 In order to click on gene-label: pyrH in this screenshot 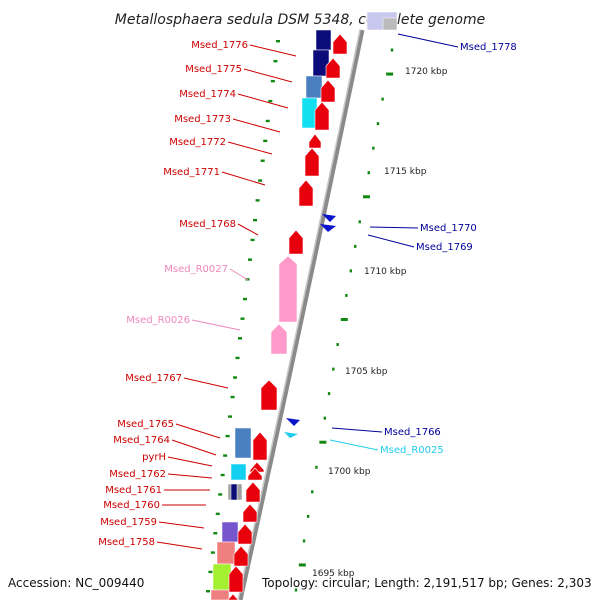, I will do `click(154, 457)`.